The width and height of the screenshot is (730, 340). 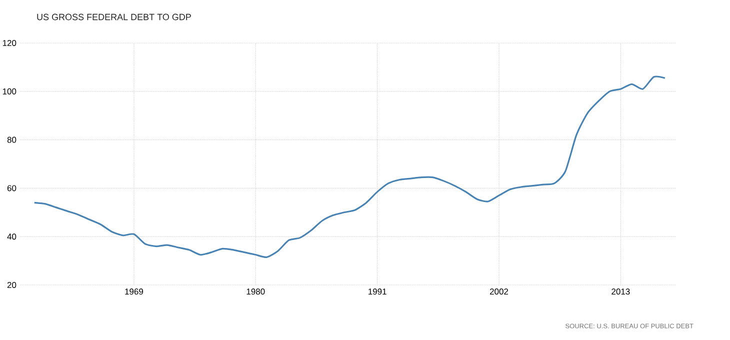 What do you see at coordinates (114, 17) in the screenshot?
I see `chart-title: US GROSS FEDERAL DEBT TO GDP` at bounding box center [114, 17].